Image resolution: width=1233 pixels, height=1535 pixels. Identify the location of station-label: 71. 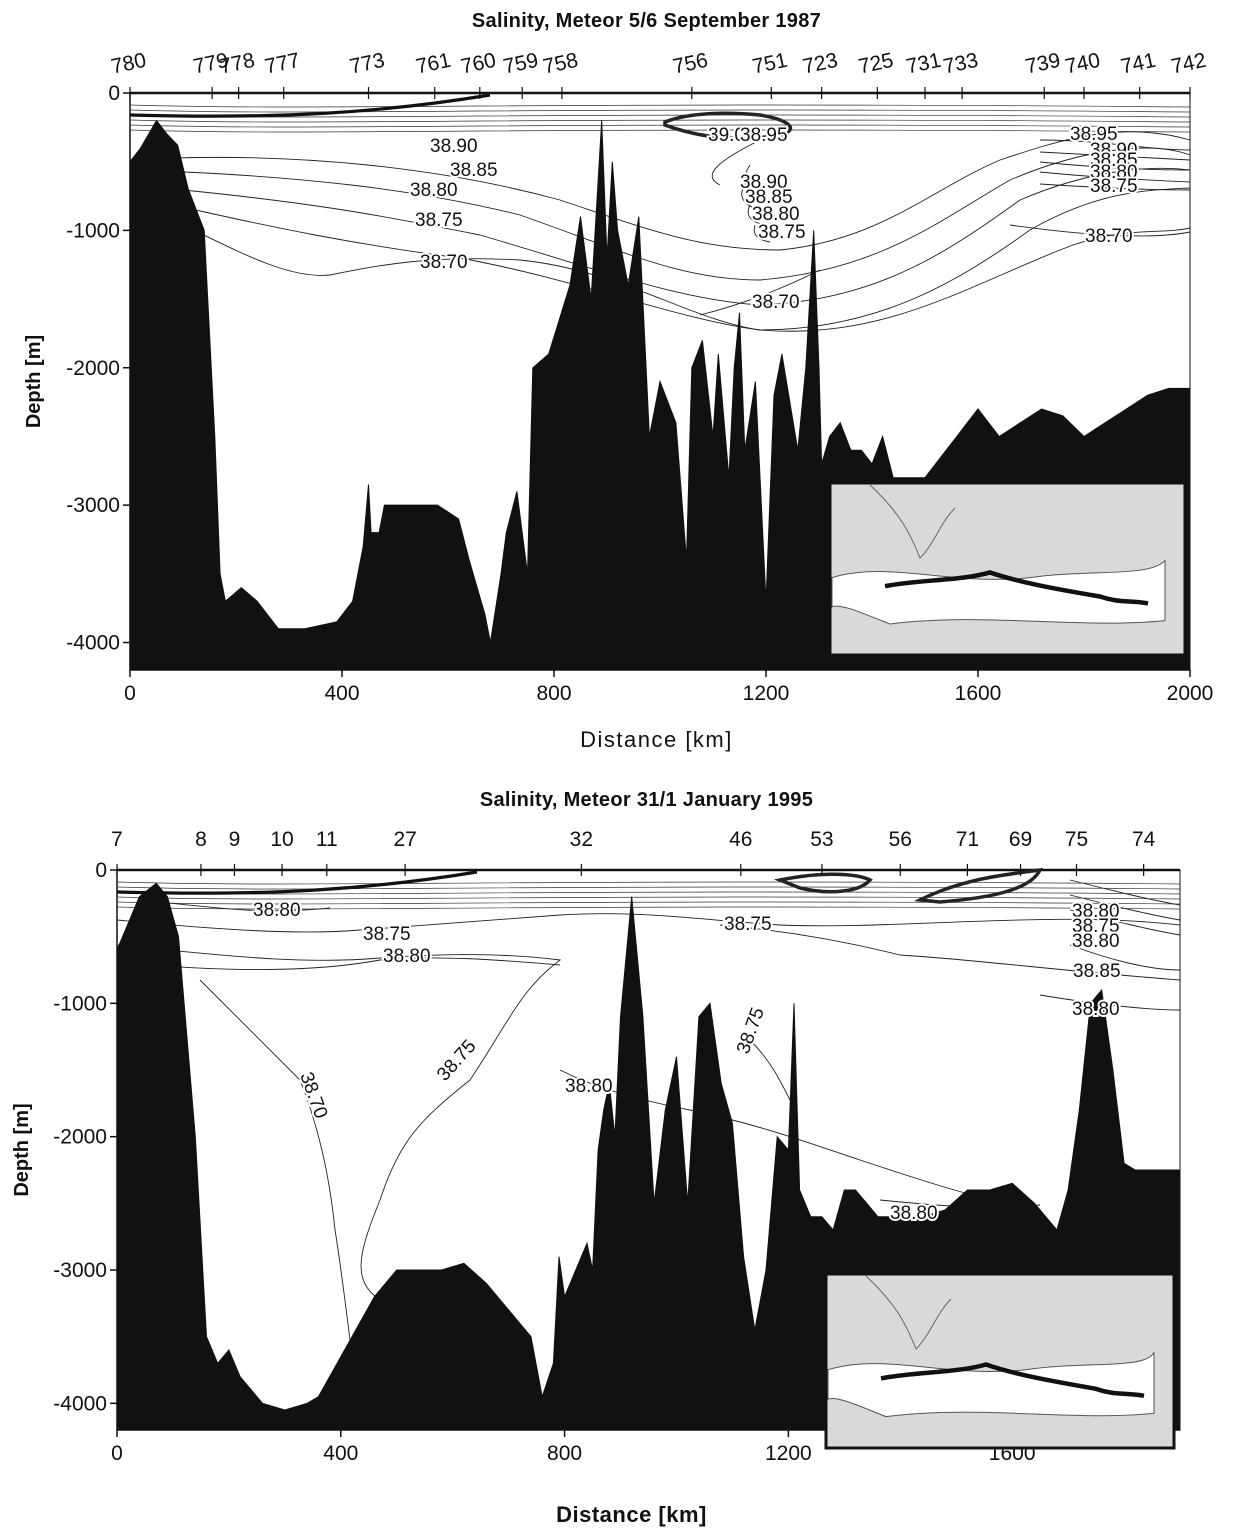
(967, 839).